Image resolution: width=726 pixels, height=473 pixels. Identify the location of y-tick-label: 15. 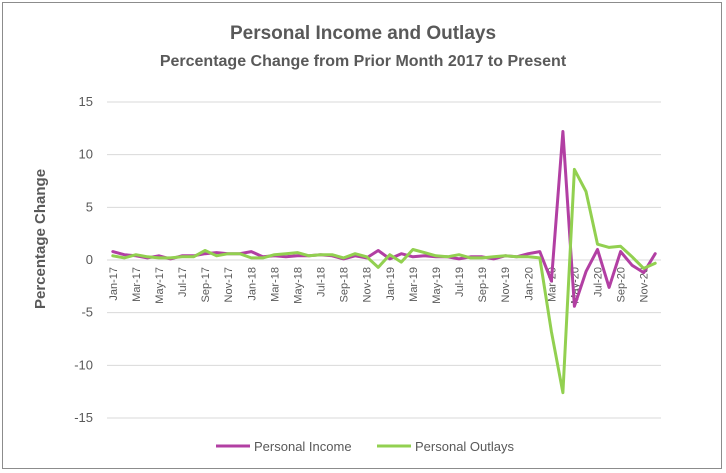
(86, 101).